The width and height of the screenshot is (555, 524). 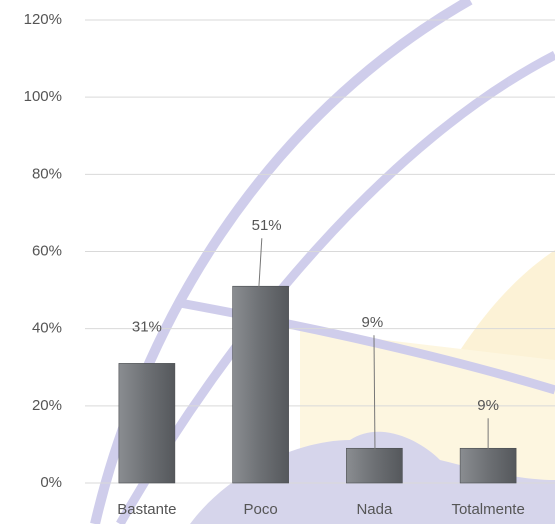 I want to click on data-label: 31%, so click(x=147, y=326).